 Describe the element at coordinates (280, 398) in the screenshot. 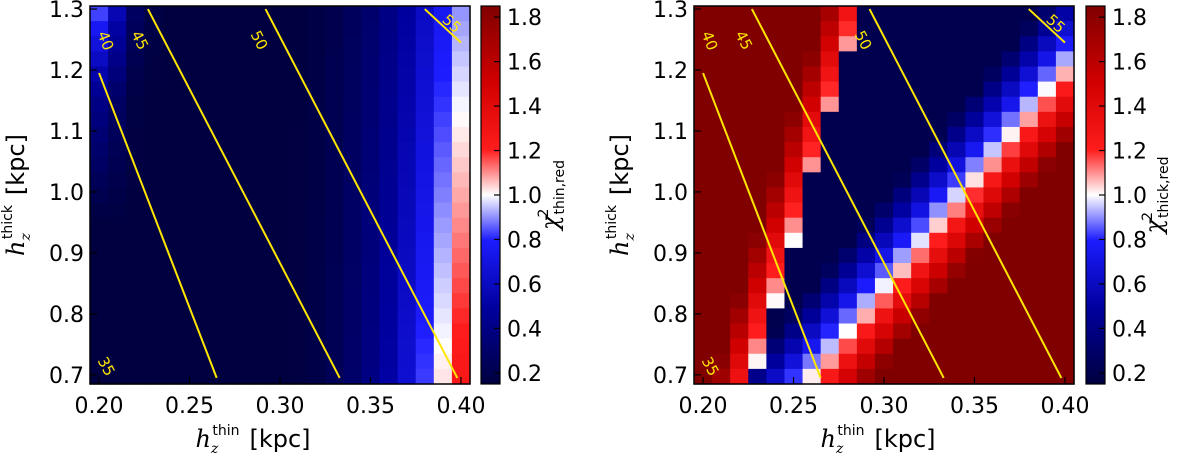

I see `left-x-ticks: 0.20 0.25 0.30 0.35 0.40` at that location.